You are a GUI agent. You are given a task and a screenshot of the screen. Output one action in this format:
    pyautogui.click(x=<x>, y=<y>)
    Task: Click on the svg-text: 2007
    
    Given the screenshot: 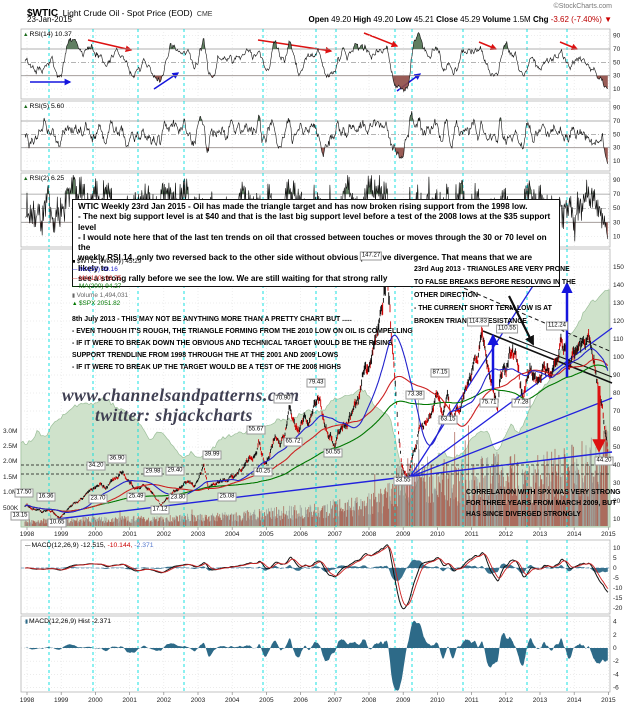 What is the action you would take?
    pyautogui.click(x=335, y=700)
    